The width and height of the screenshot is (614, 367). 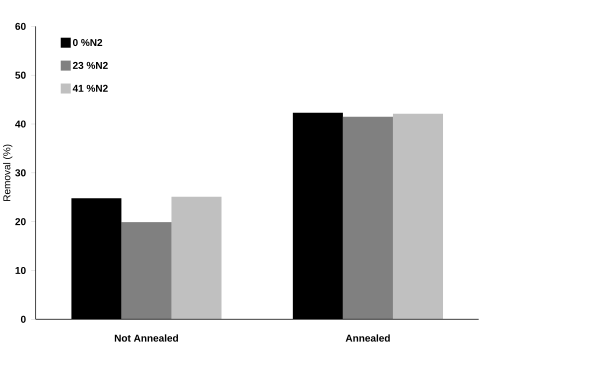 I want to click on x-tick-label: Not Annealed, so click(x=146, y=338).